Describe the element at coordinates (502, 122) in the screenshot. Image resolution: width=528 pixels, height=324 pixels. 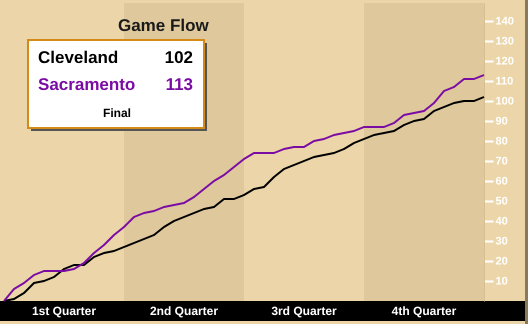
I see `y-tick-label: 90` at that location.